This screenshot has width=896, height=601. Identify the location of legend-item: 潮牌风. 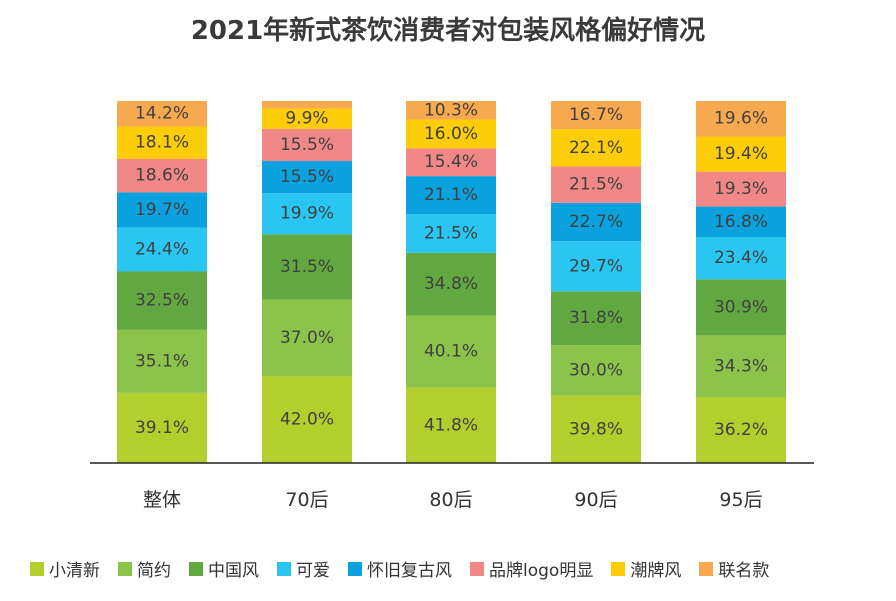
(646, 568).